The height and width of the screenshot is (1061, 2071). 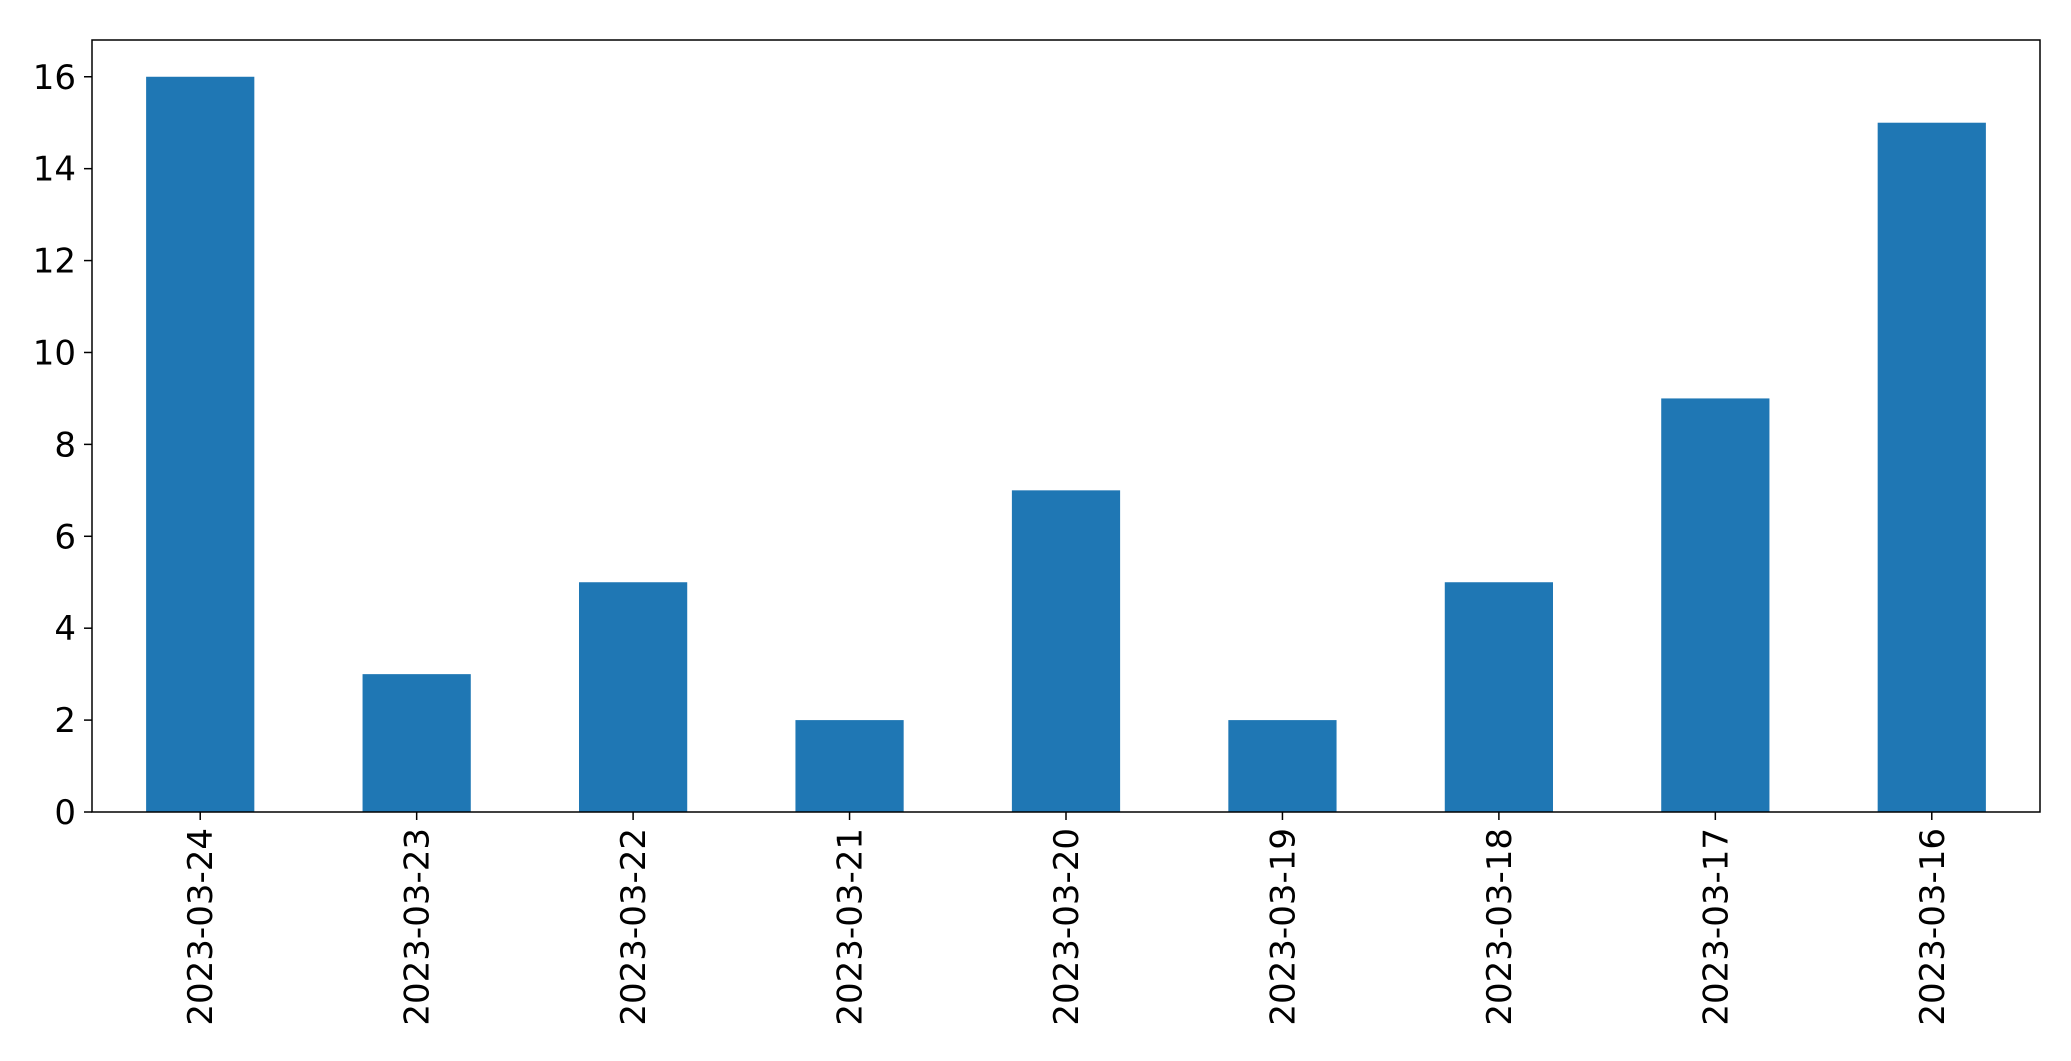 I want to click on x-tick-label: 2023-03-19, so click(x=1283, y=927).